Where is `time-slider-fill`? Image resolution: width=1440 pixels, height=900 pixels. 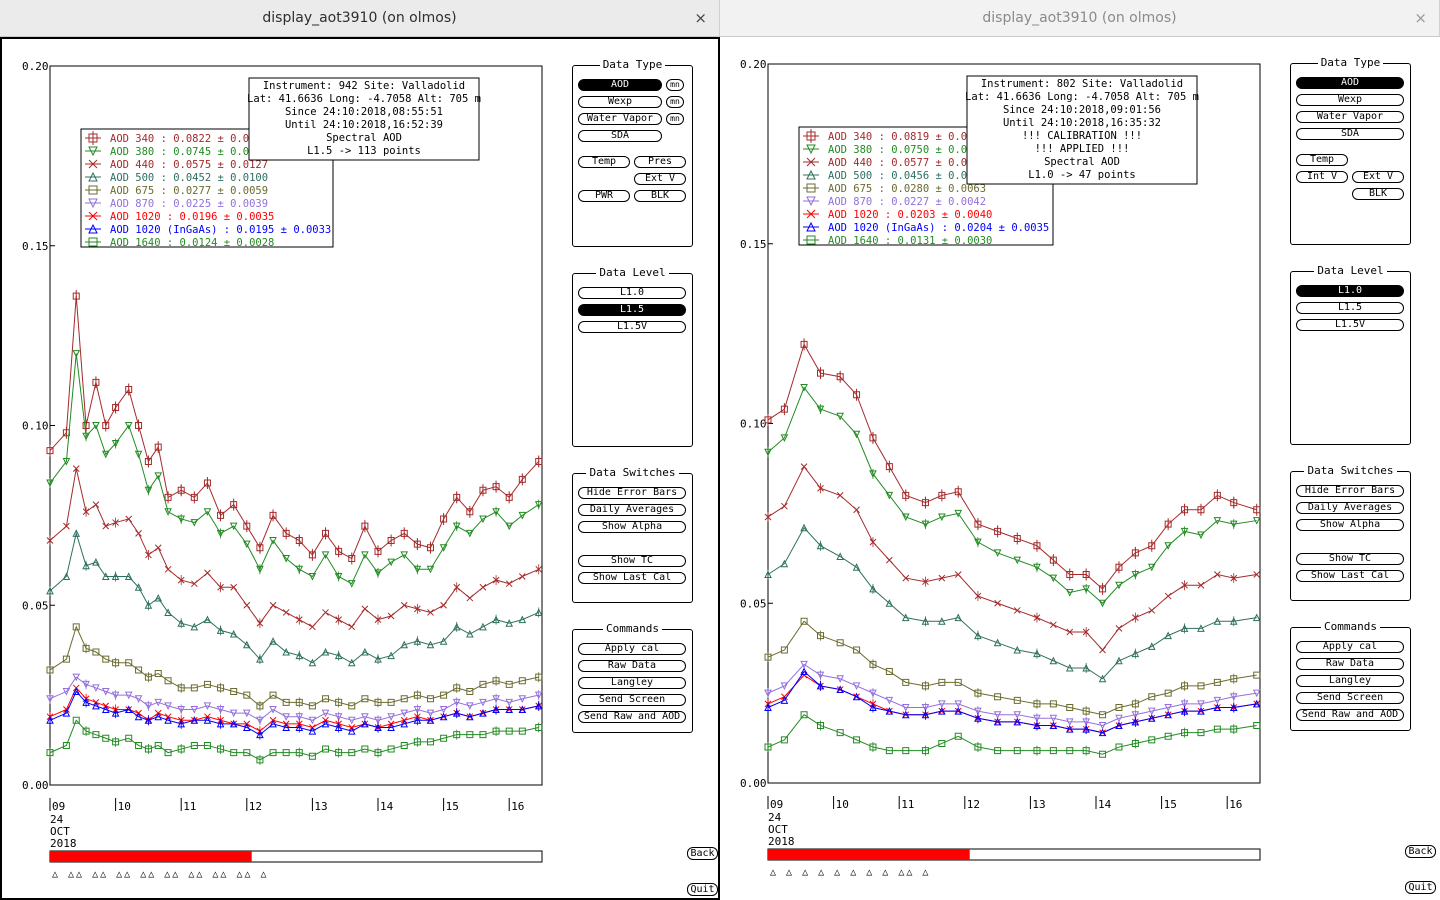 time-slider-fill is located at coordinates (151, 856).